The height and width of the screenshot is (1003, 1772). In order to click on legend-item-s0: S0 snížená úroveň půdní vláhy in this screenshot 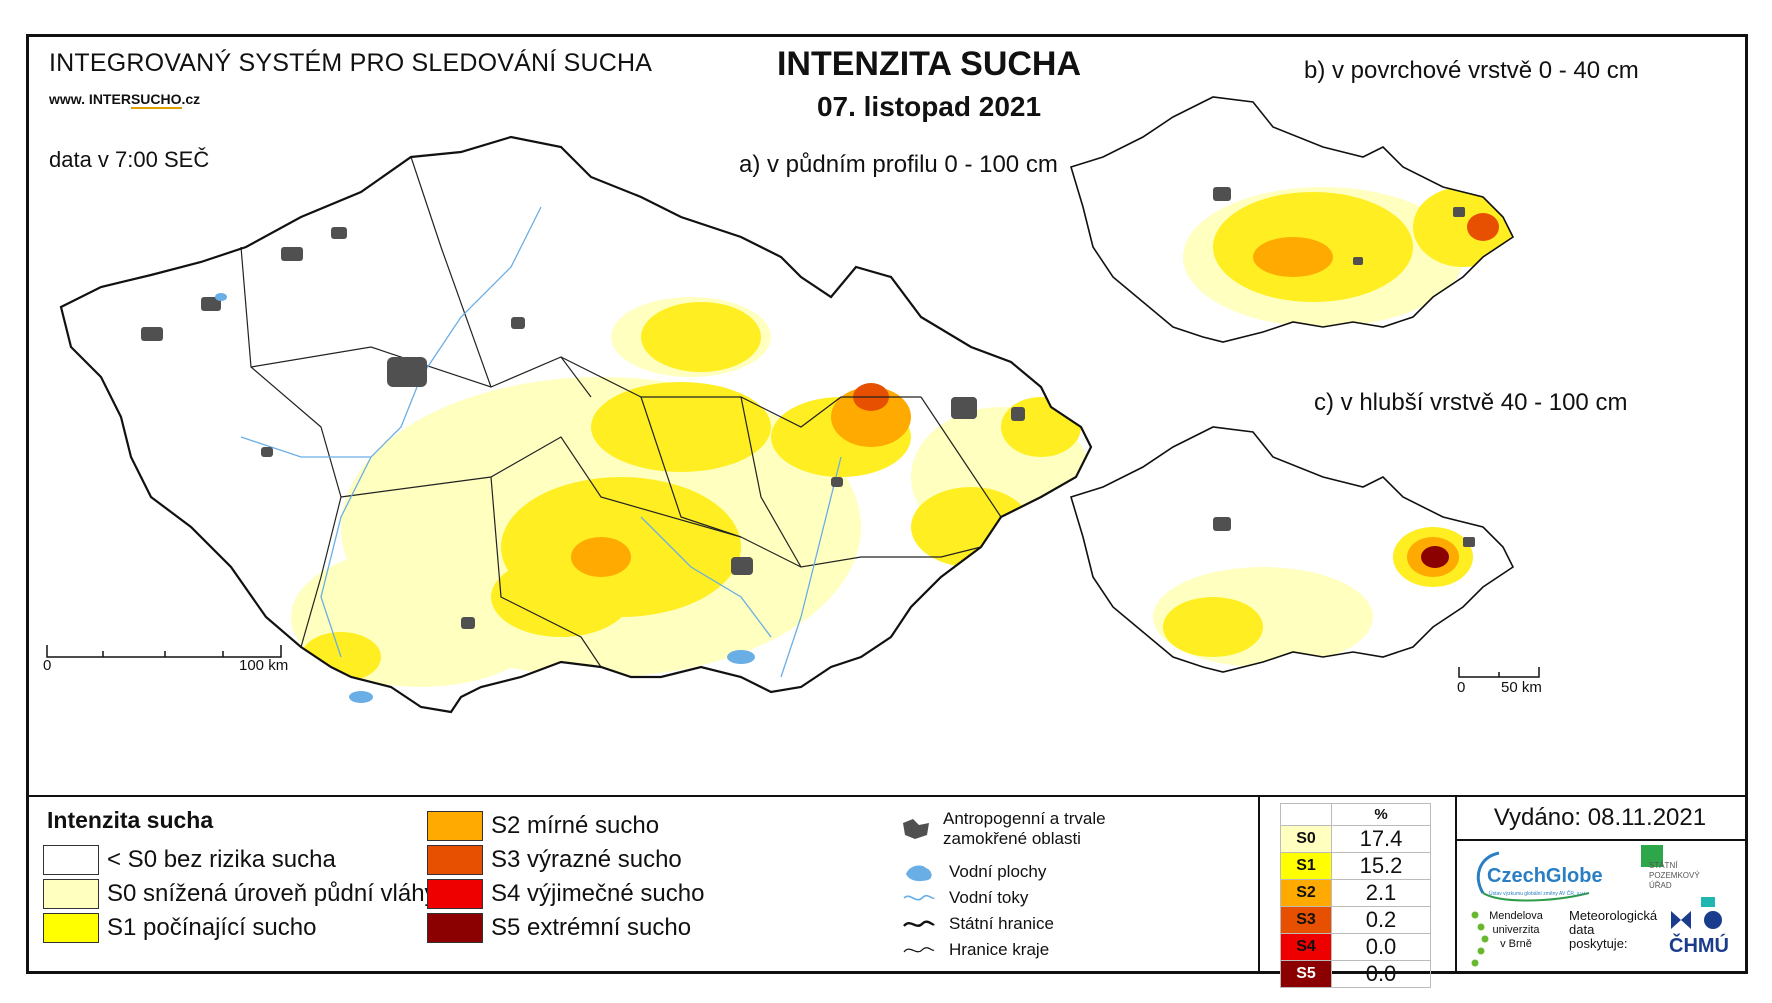, I will do `click(240, 894)`.